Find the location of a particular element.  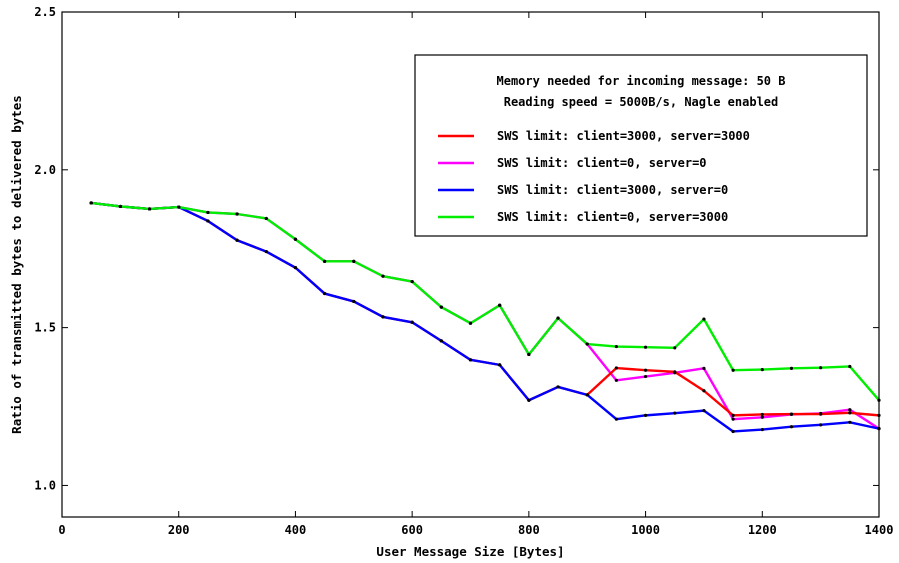

legend-label: SWS limit: client=3000, server=0 is located at coordinates (612, 190).